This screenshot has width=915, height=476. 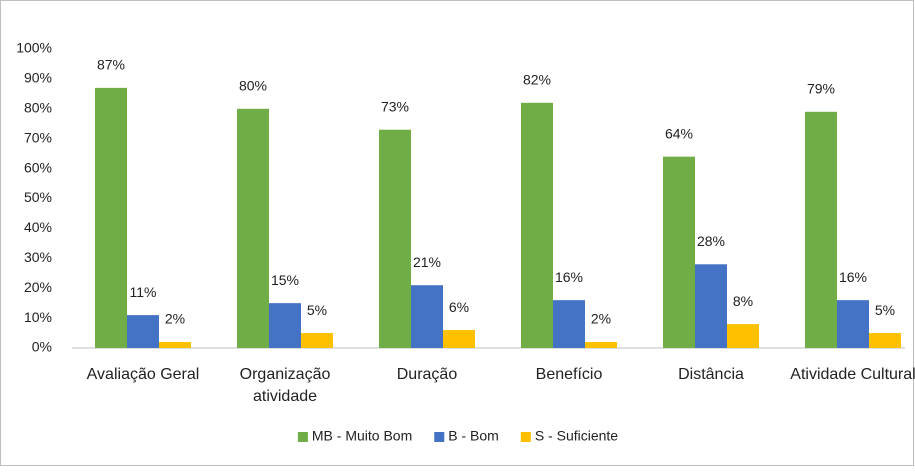 What do you see at coordinates (143, 292) in the screenshot?
I see `data-label: 11%` at bounding box center [143, 292].